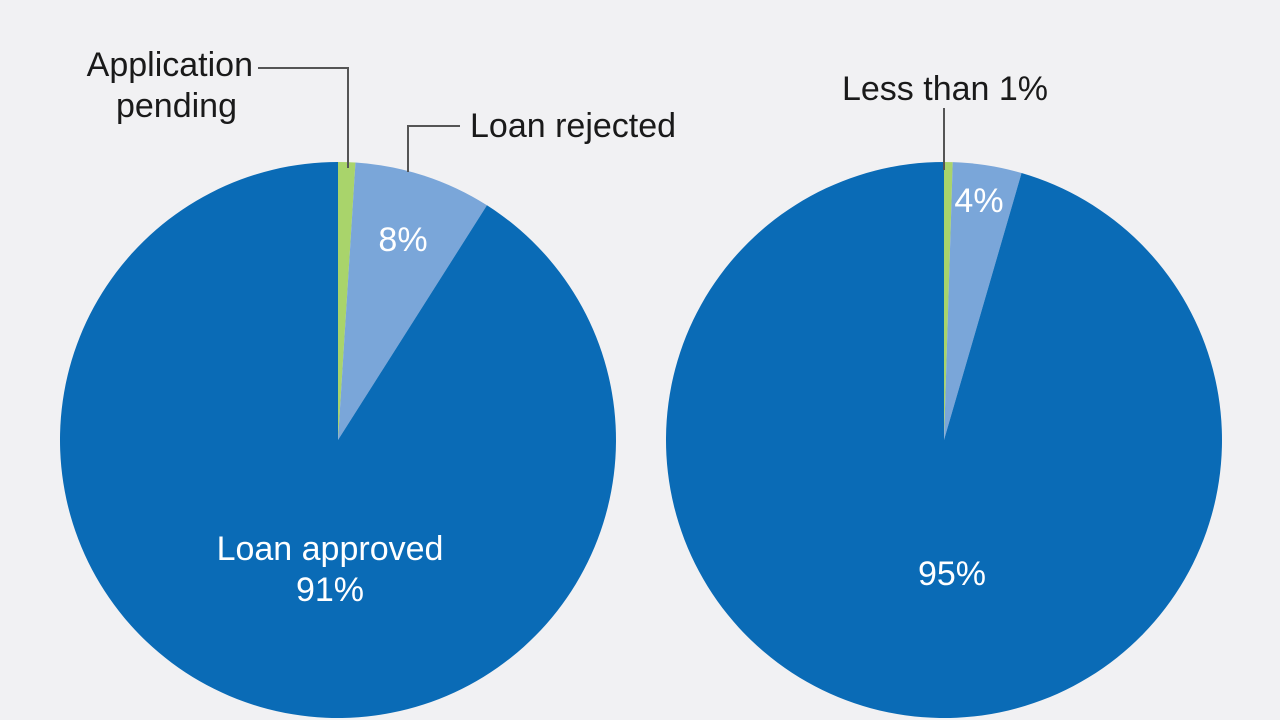 Image resolution: width=1280 pixels, height=720 pixels. Describe the element at coordinates (303, 117) in the screenshot. I see `leader-line-application-pending` at that location.